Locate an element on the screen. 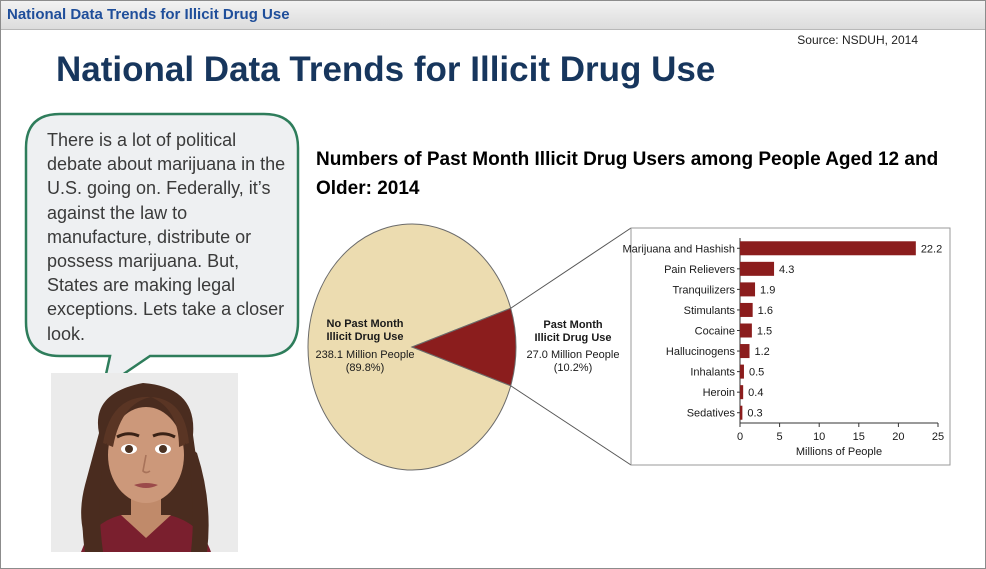 This screenshot has width=986, height=569. bar-chart-panel is located at coordinates (790, 346).